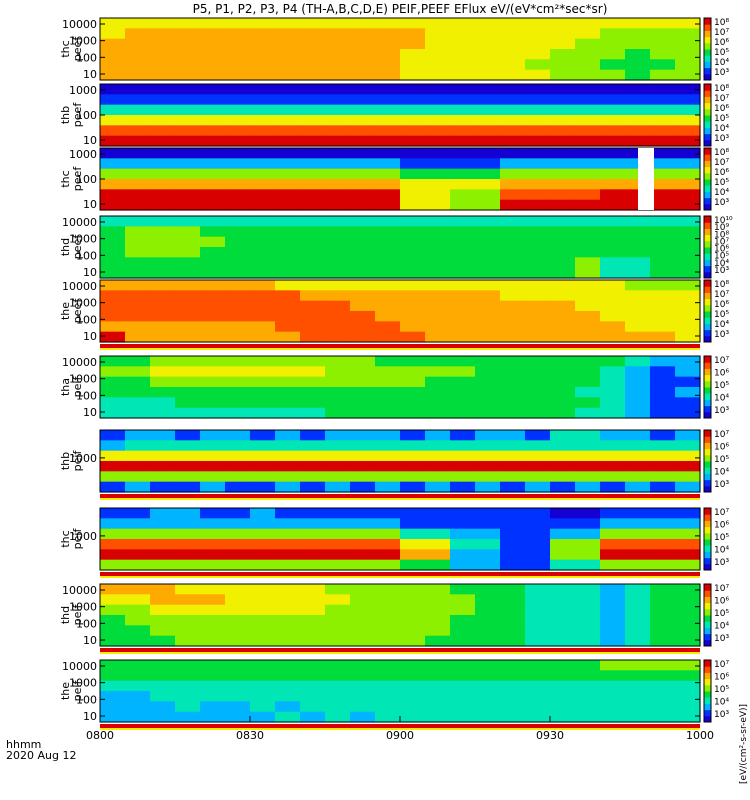  I want to click on colorbar-tick-label: 10⁵, so click(721, 257).